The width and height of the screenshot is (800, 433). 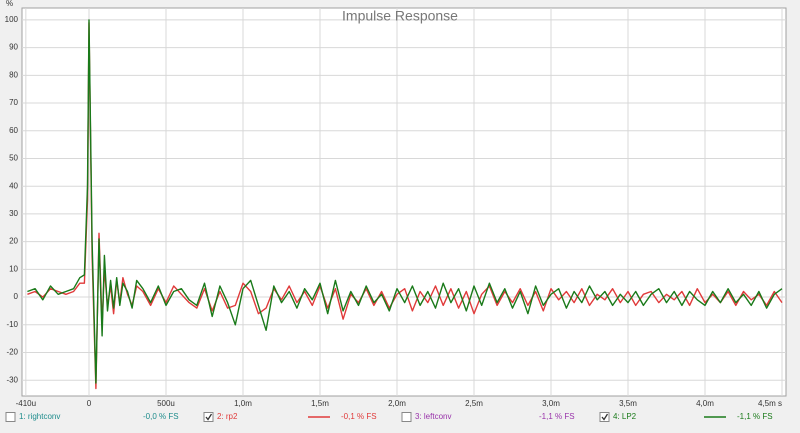 I want to click on y-tick-label: -30, so click(x=12, y=379).